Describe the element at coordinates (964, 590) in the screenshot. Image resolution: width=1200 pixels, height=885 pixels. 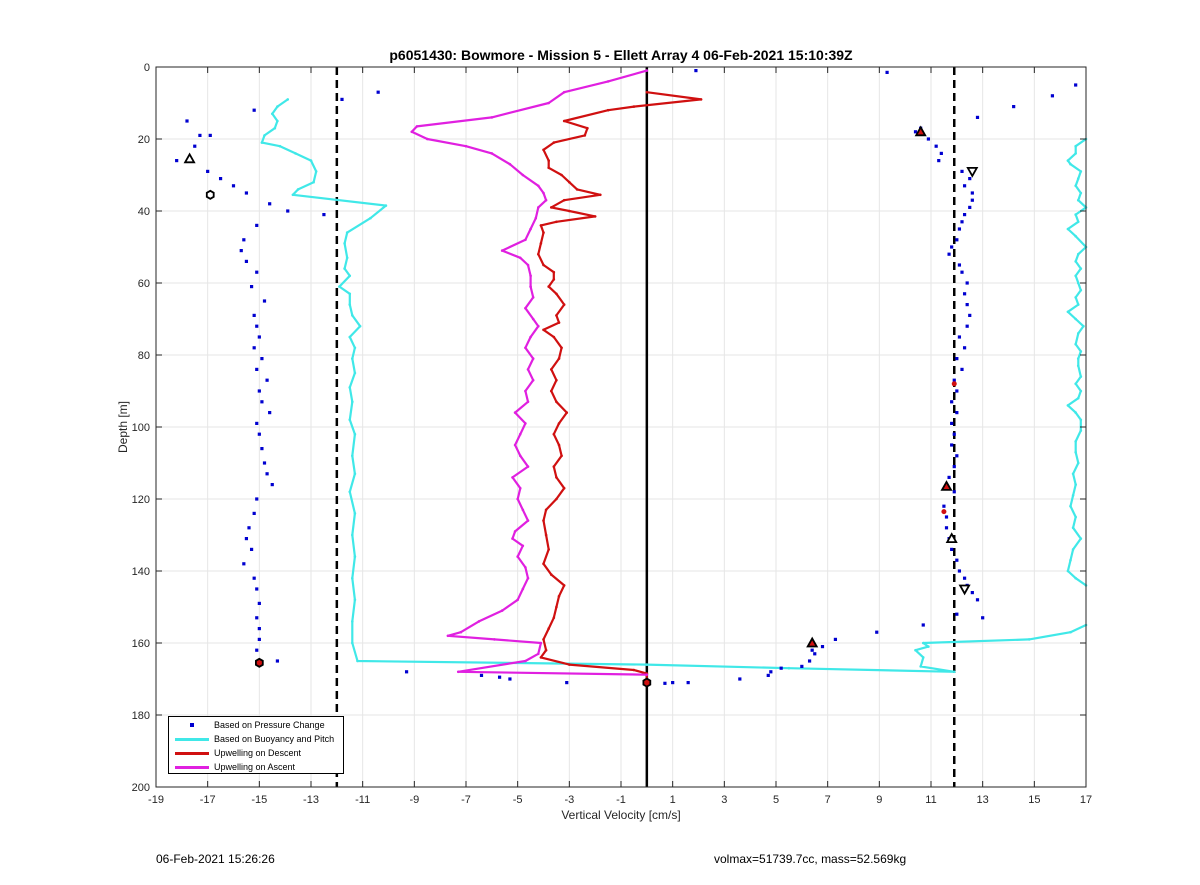
I see `marker-triangle-down` at that location.